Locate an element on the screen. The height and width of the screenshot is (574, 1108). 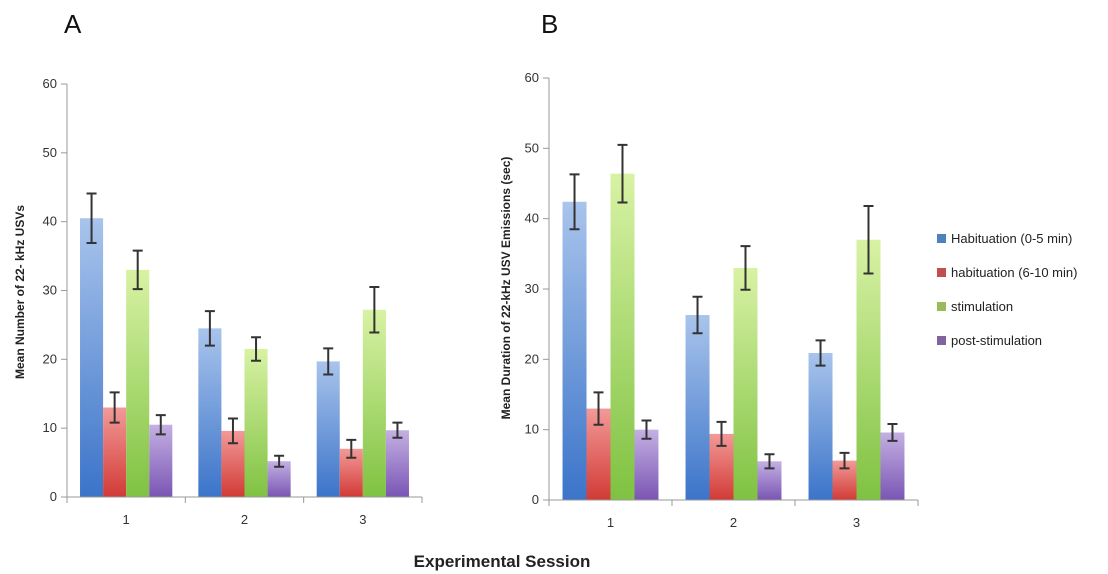
legend-item-stimulation: stimulation is located at coordinates (975, 306).